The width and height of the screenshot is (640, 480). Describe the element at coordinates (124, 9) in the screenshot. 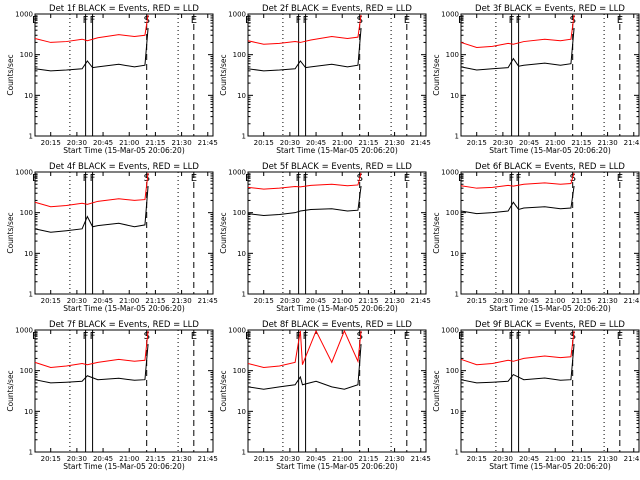

I see `panel-title: Det 1f BLACK = Events, RED = LLD` at that location.